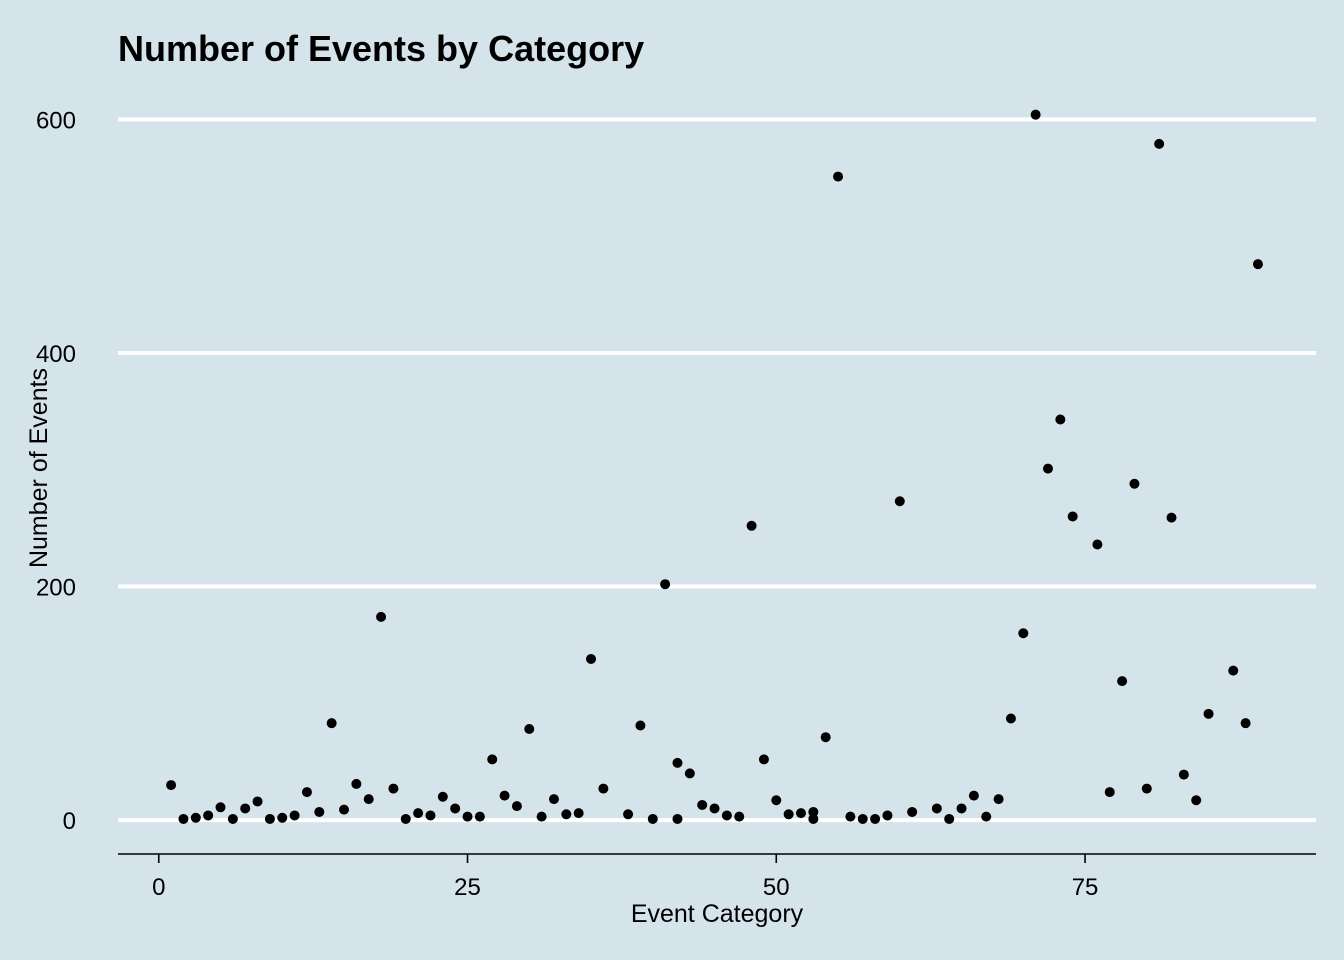  Describe the element at coordinates (69, 821) in the screenshot. I see `y-tick-label: 0` at that location.